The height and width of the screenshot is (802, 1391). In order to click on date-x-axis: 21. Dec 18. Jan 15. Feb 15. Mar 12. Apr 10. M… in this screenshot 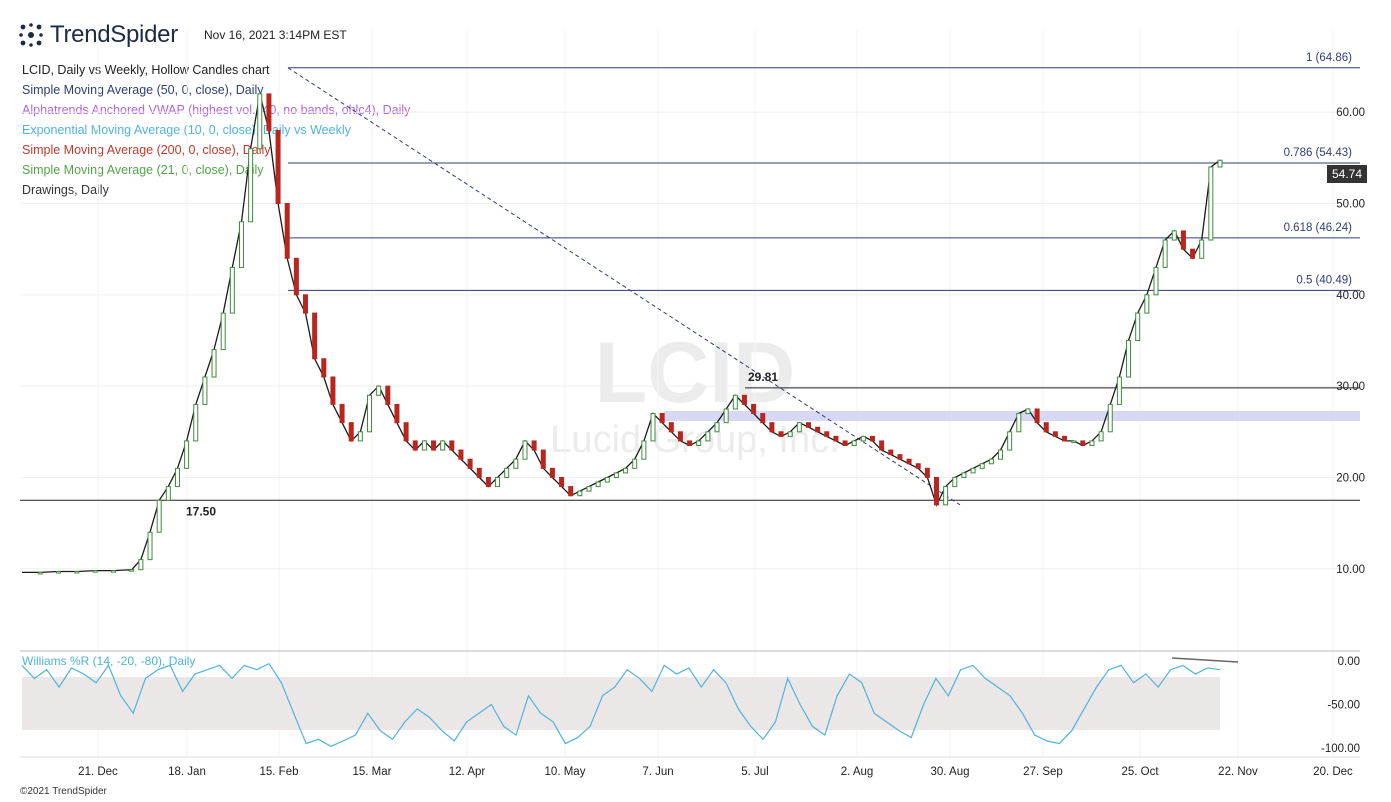, I will do `click(715, 772)`.